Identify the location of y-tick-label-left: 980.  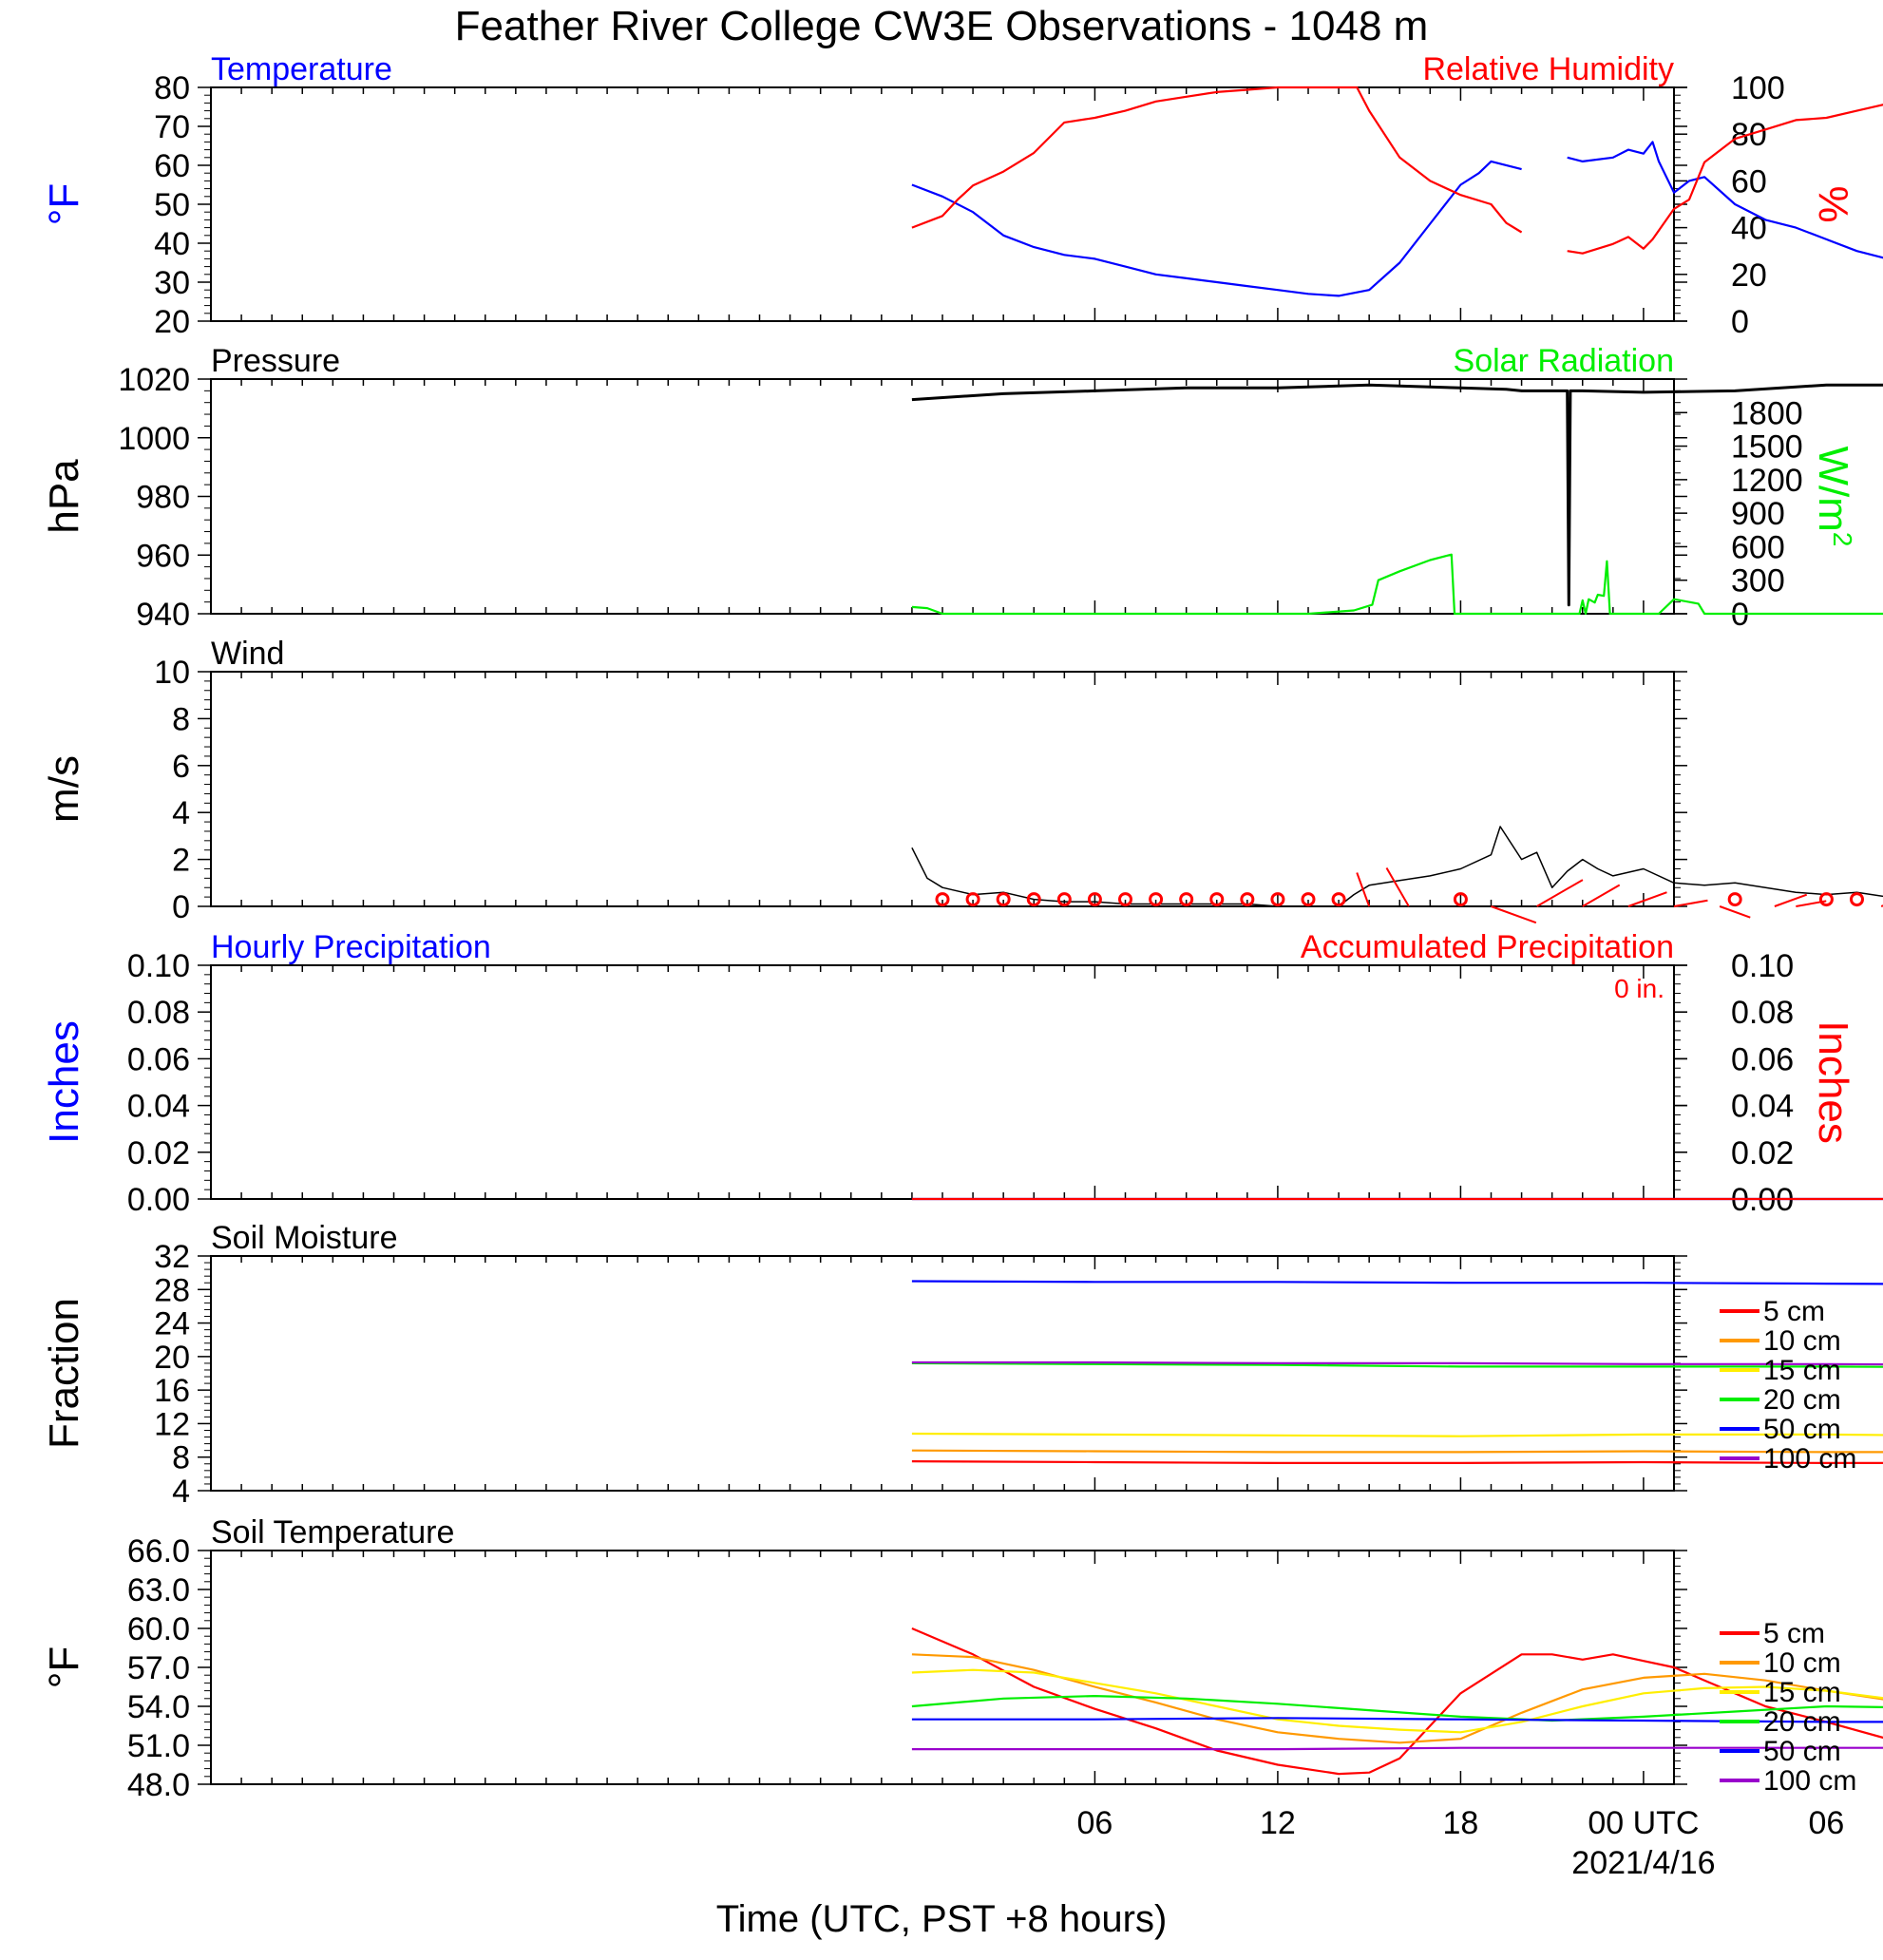
(163, 498).